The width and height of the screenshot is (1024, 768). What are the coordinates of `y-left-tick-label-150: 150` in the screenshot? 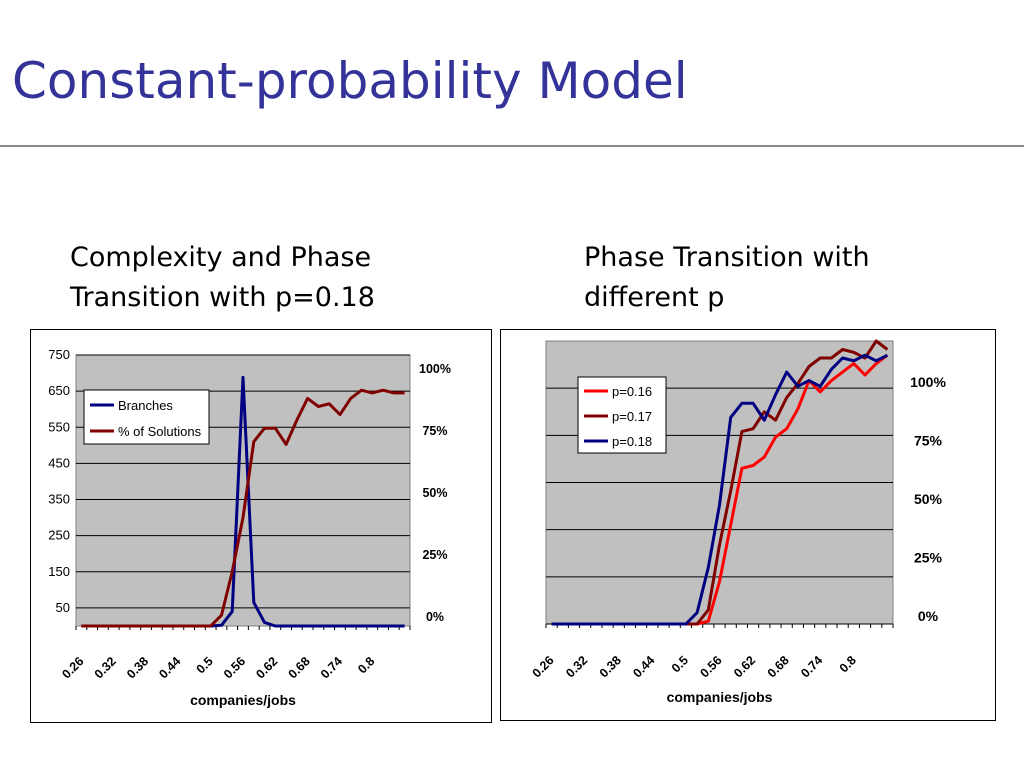 It's located at (59, 571).